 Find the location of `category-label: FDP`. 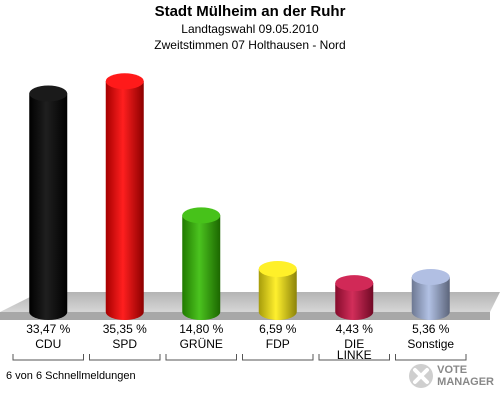

category-label: FDP is located at coordinates (278, 344).